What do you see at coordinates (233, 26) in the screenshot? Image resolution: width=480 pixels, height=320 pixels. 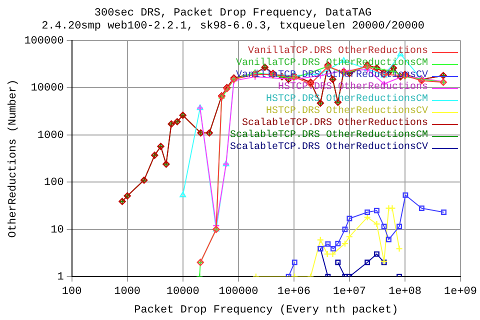 I see `chart-subtitle: 2.4.20smp web100-2.2.1, sk98-6.0.3, txqueuelen 20000/20000` at bounding box center [233, 26].